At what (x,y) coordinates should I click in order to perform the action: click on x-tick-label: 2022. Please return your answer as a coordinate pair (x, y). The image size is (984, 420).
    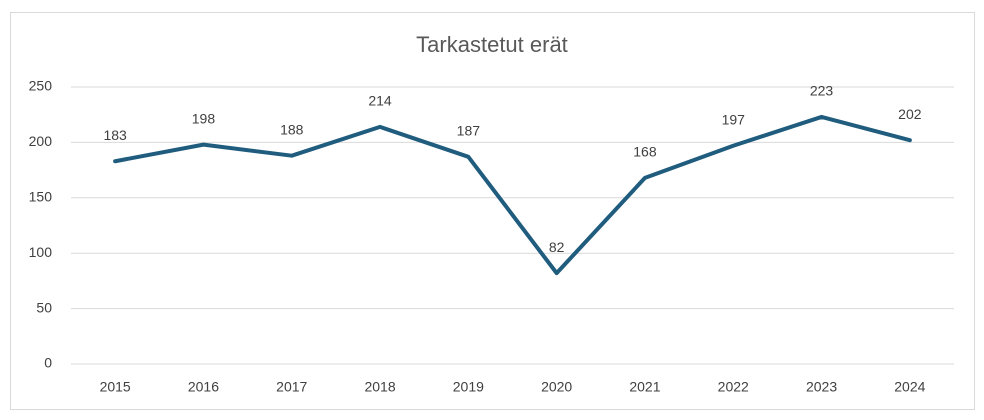
    Looking at the image, I should click on (733, 387).